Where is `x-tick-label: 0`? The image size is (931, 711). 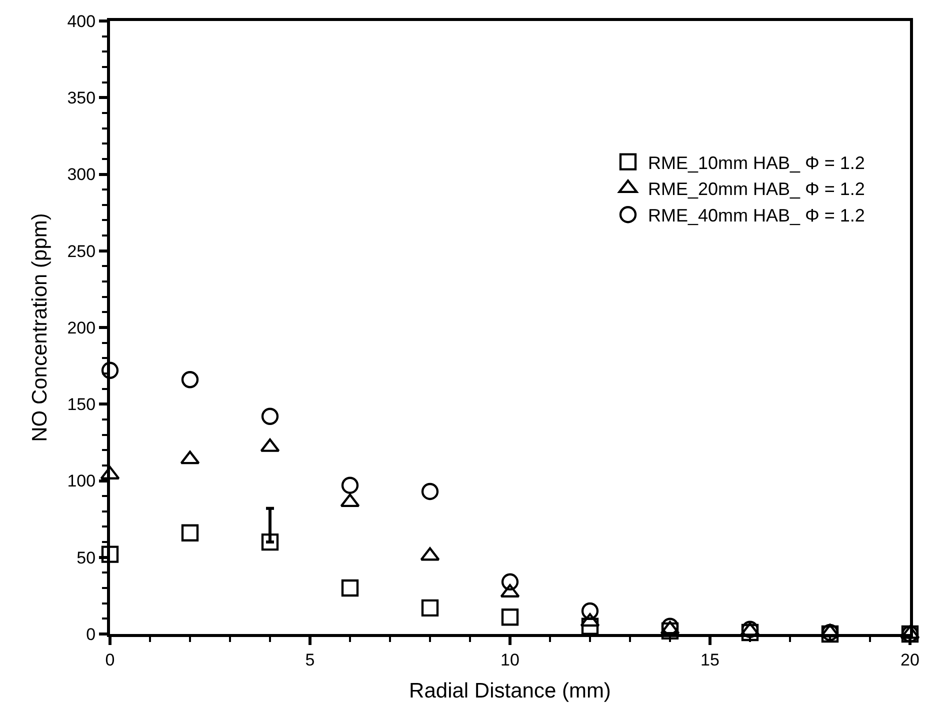
x-tick-label: 0 is located at coordinates (110, 660).